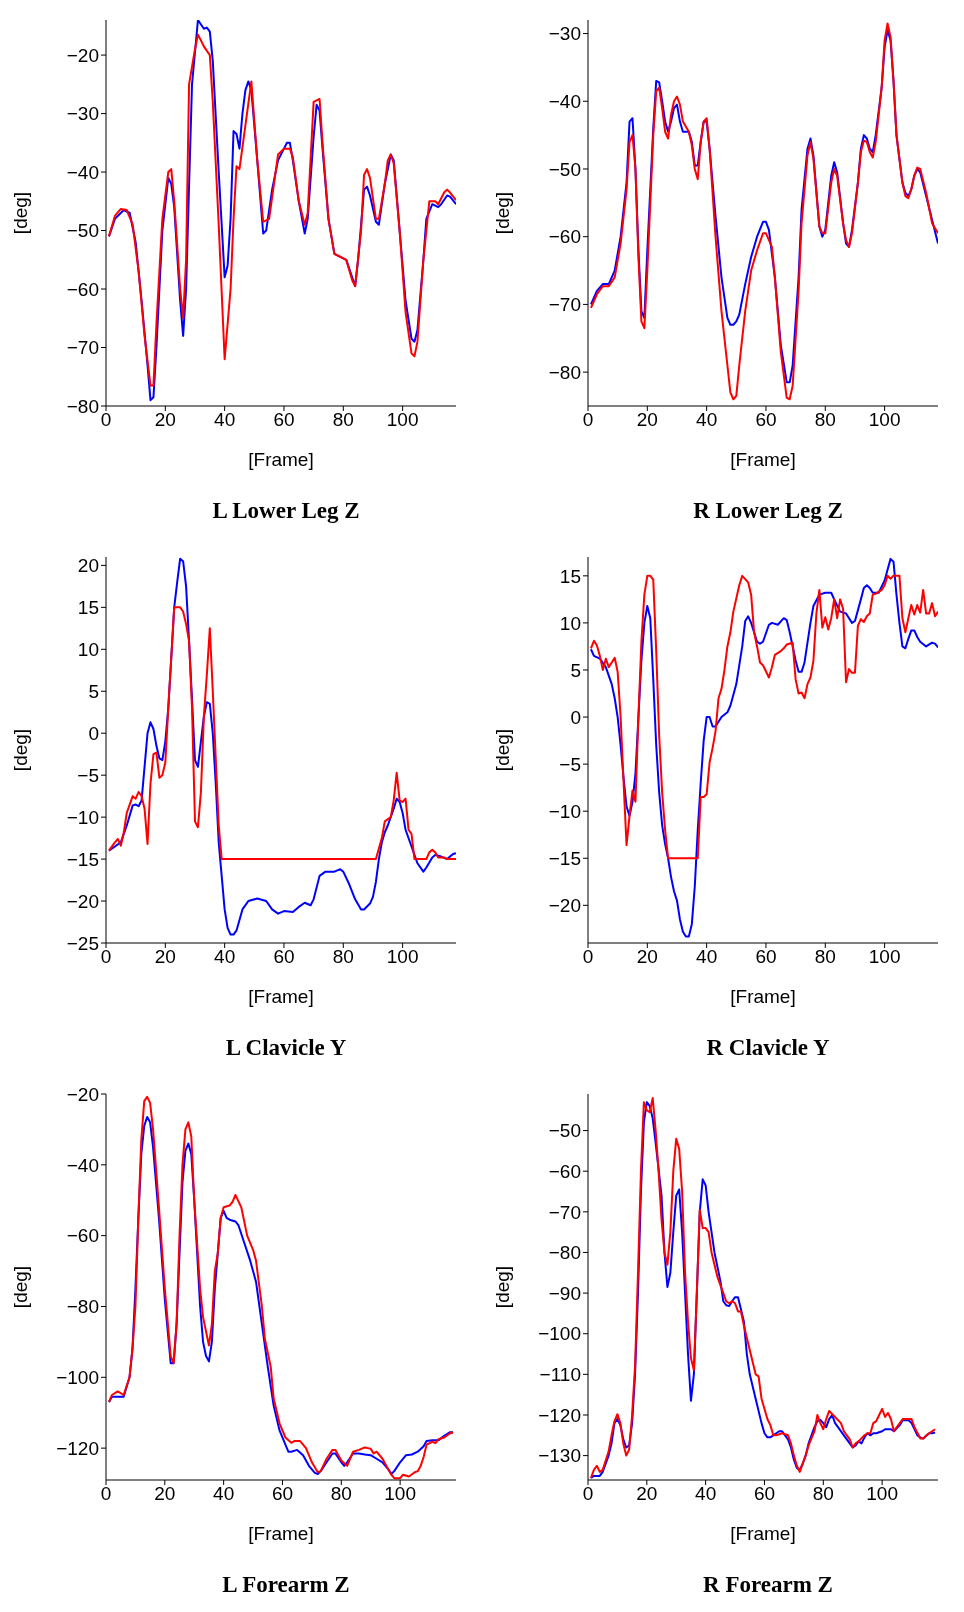 Image resolution: width=964 pixels, height=1612 pixels. What do you see at coordinates (286, 1585) in the screenshot?
I see `text: L Forearm Z` at bounding box center [286, 1585].